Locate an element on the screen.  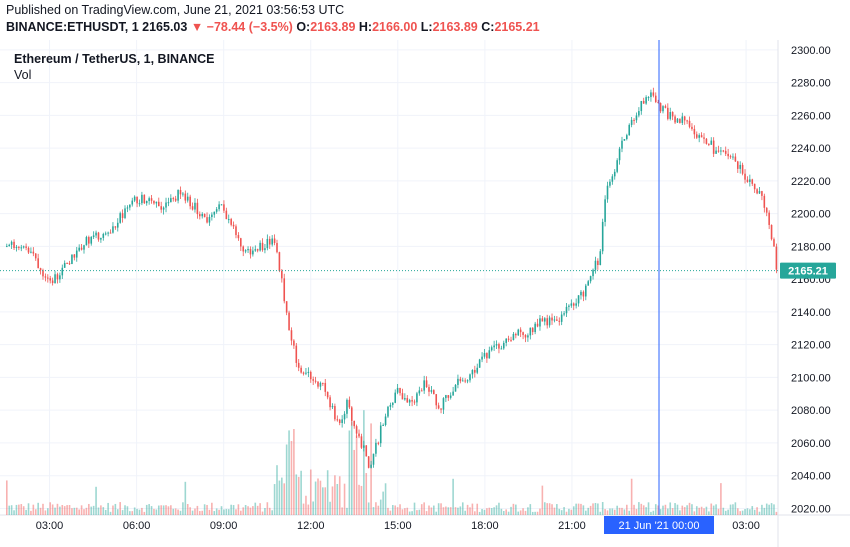
x-tick-label: 09:00 is located at coordinates (224, 526).